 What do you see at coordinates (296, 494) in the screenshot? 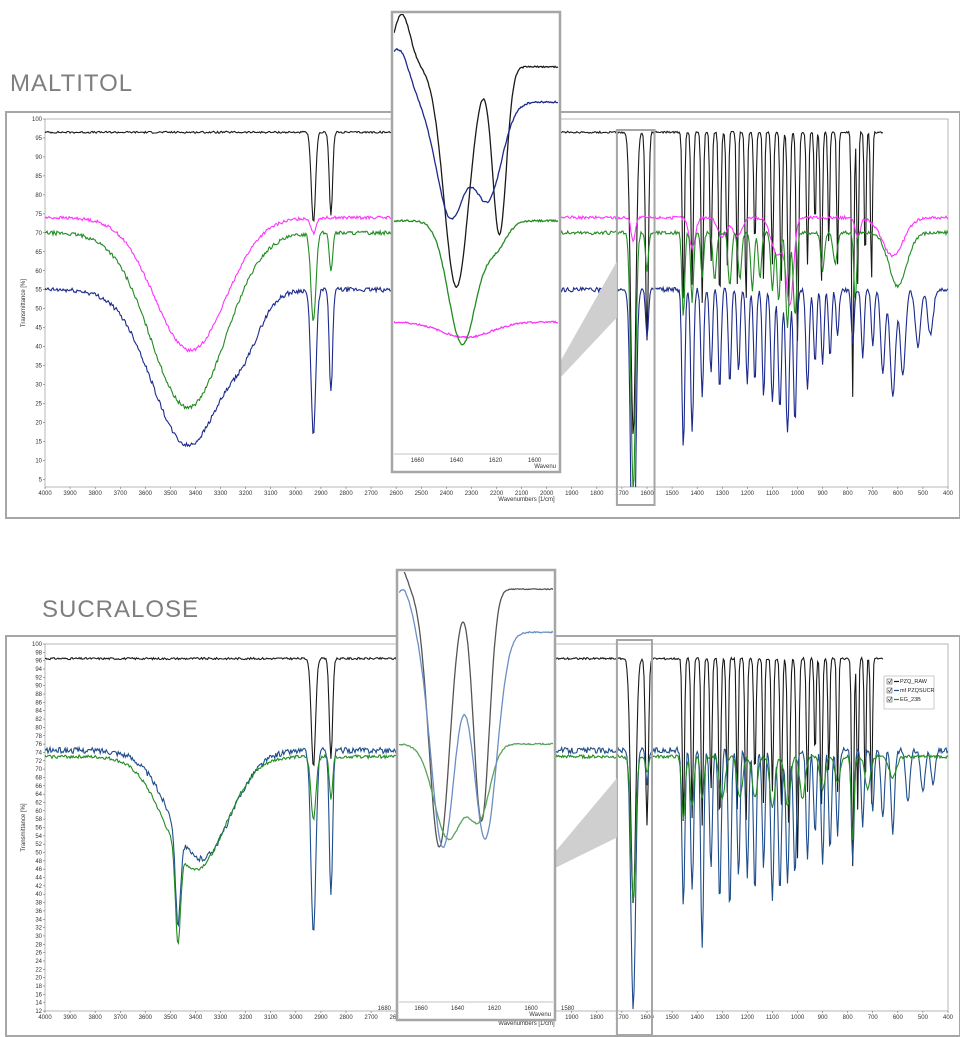
I see `x-tick-label: 3000` at bounding box center [296, 494].